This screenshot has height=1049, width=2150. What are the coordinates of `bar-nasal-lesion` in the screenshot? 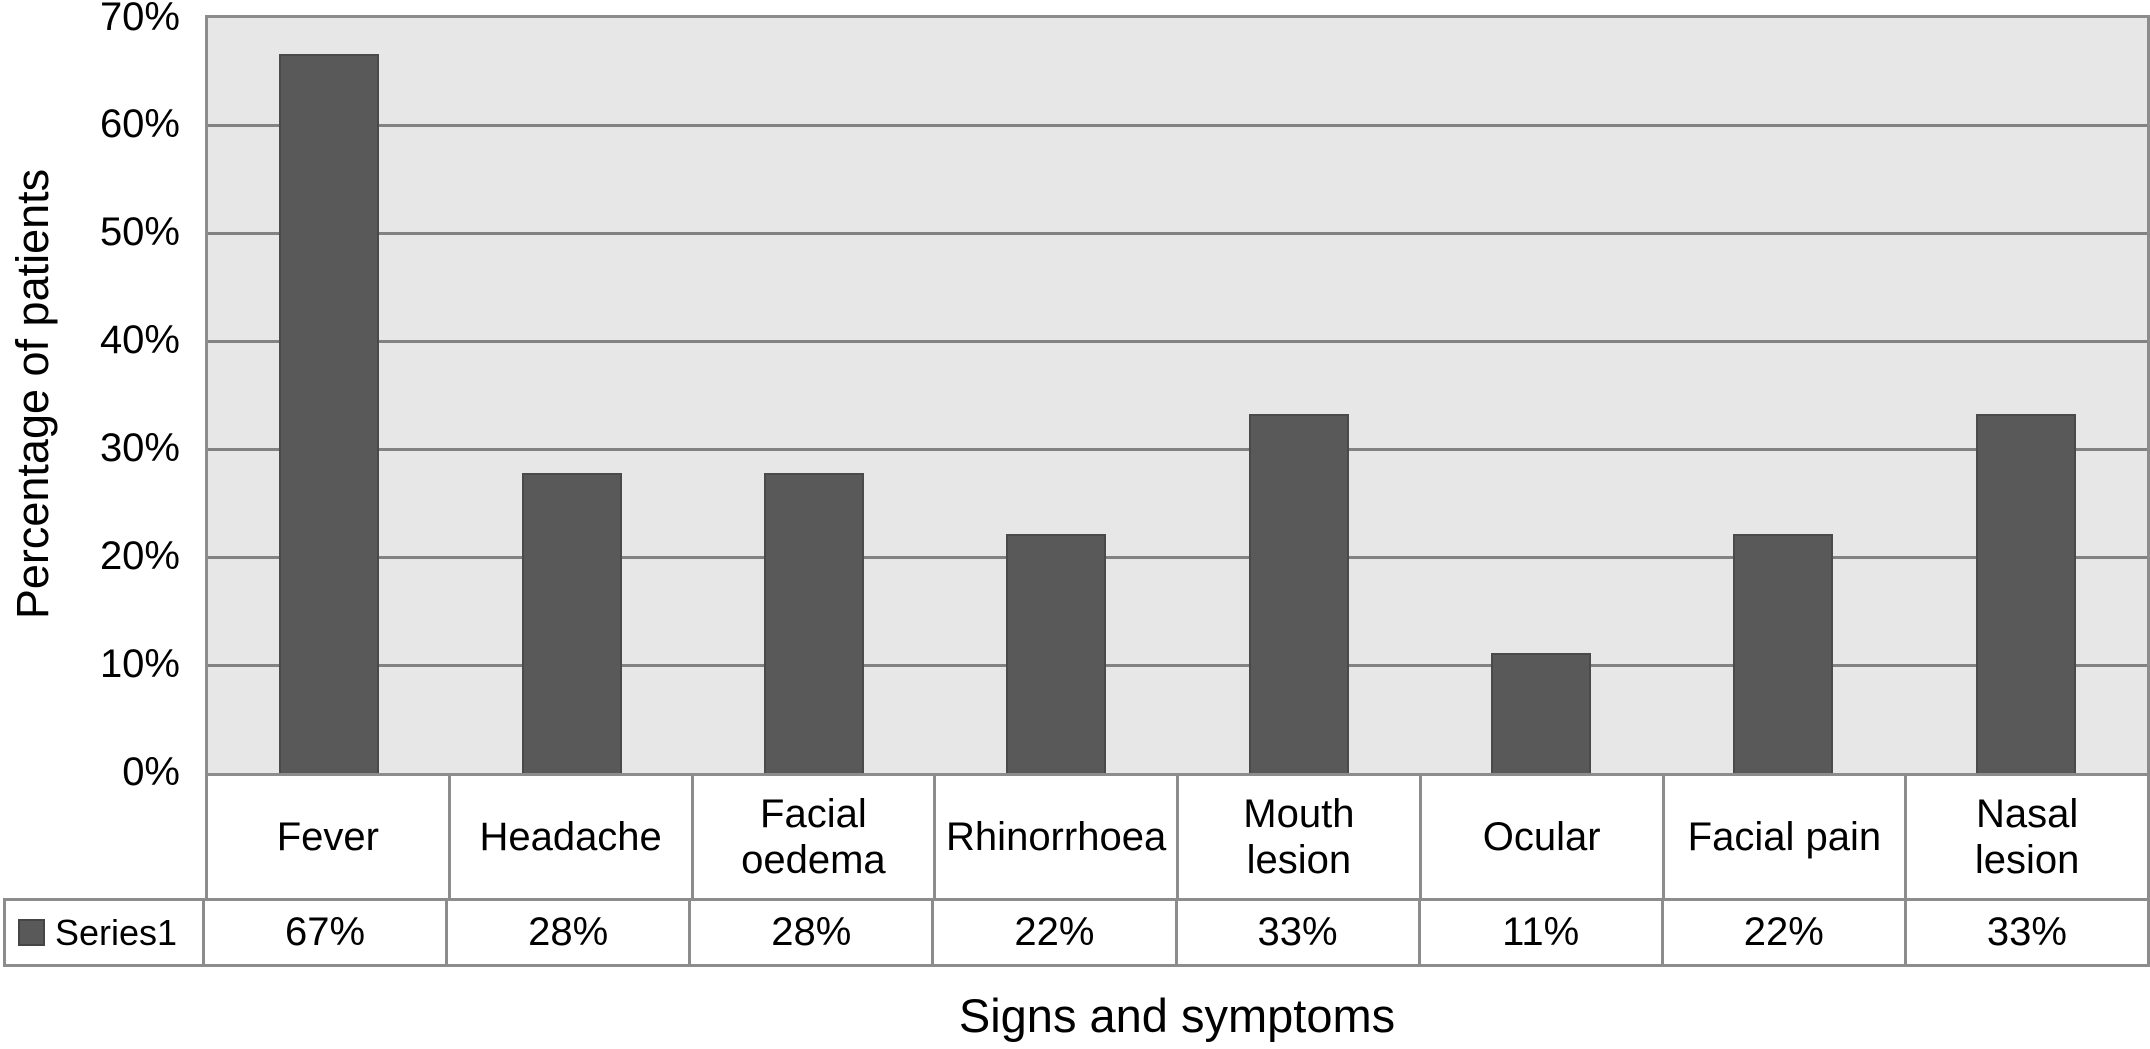 It's located at (2025, 593).